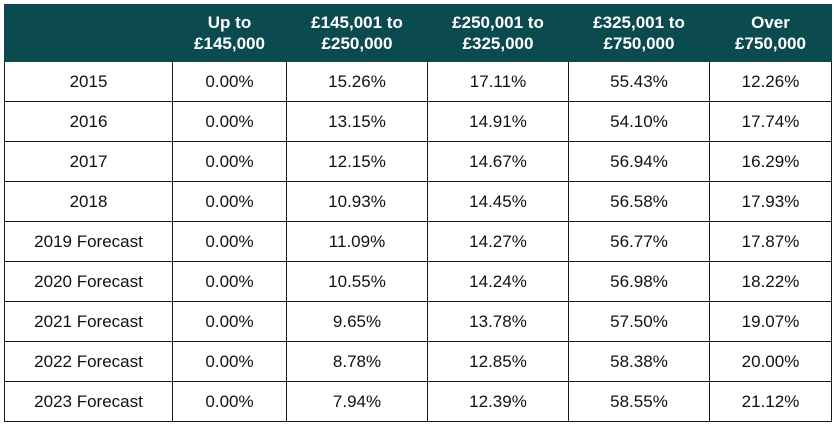  I want to click on value-cell: 58.55%, so click(639, 401).